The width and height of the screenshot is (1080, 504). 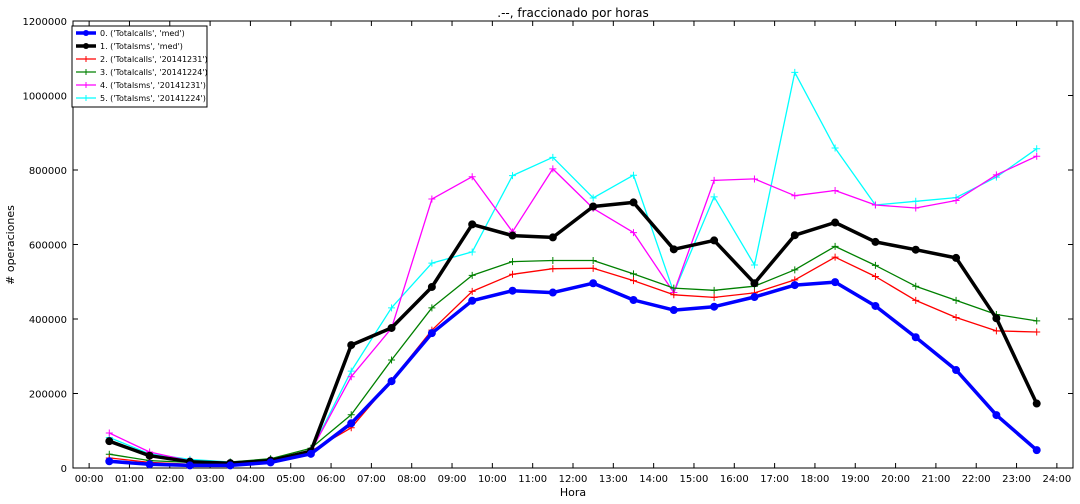 What do you see at coordinates (44, 22) in the screenshot?
I see `y-tick-label: 1200000` at bounding box center [44, 22].